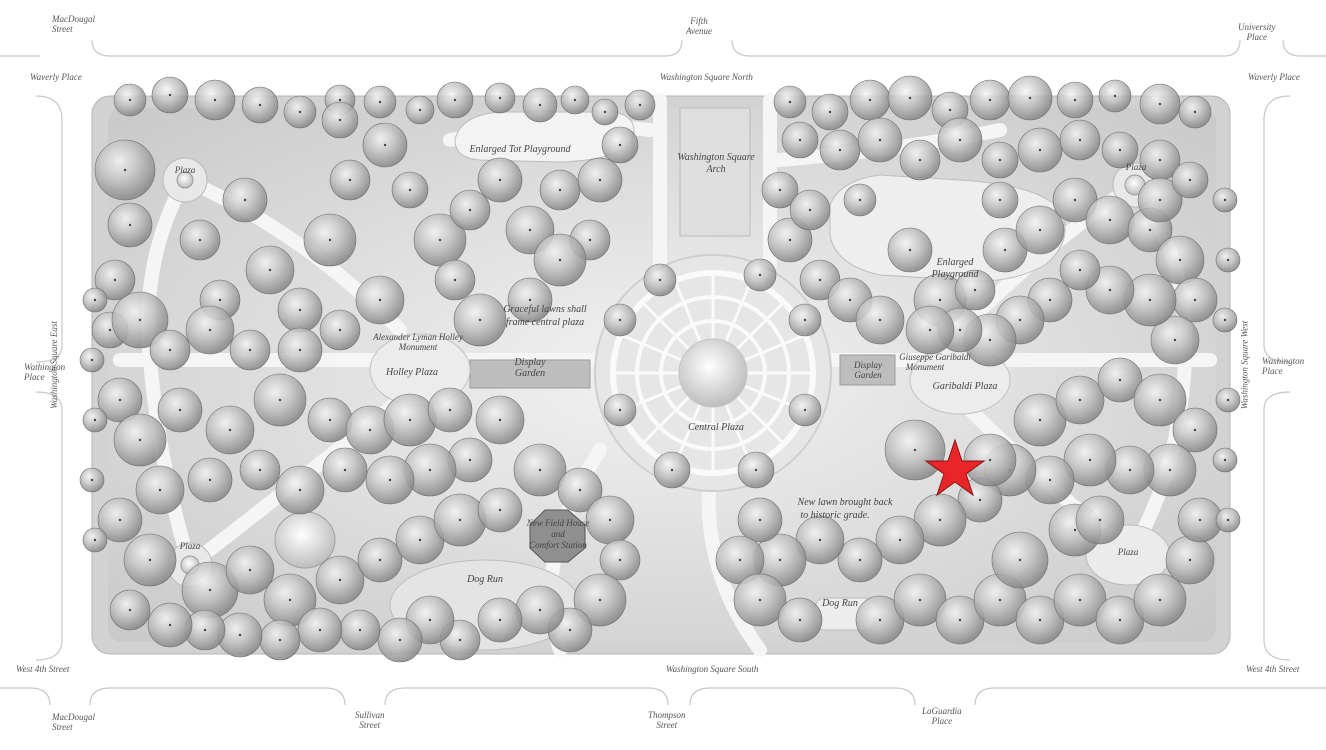 The height and width of the screenshot is (750, 1326). I want to click on label-gm-l1: Giuseppe Garibaldi, so click(935, 357).